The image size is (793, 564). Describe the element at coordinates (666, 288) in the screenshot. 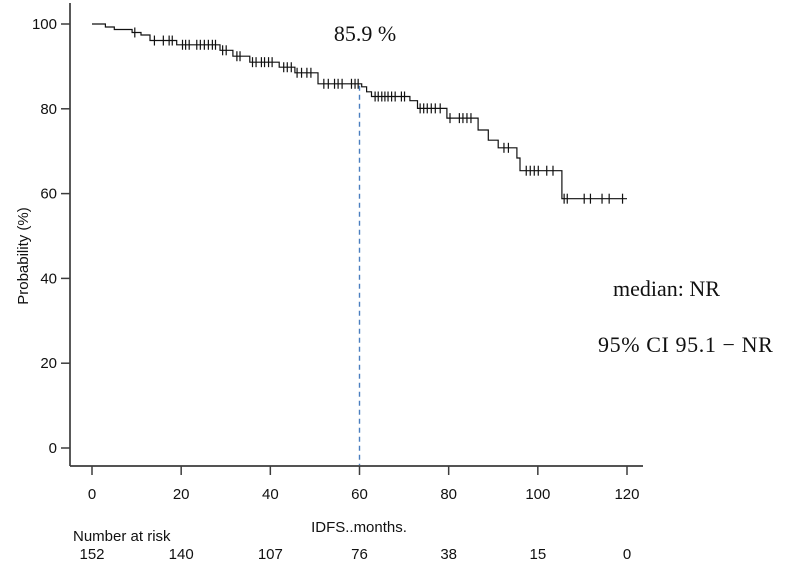

I see `median-stat-text: median: NR` at that location.